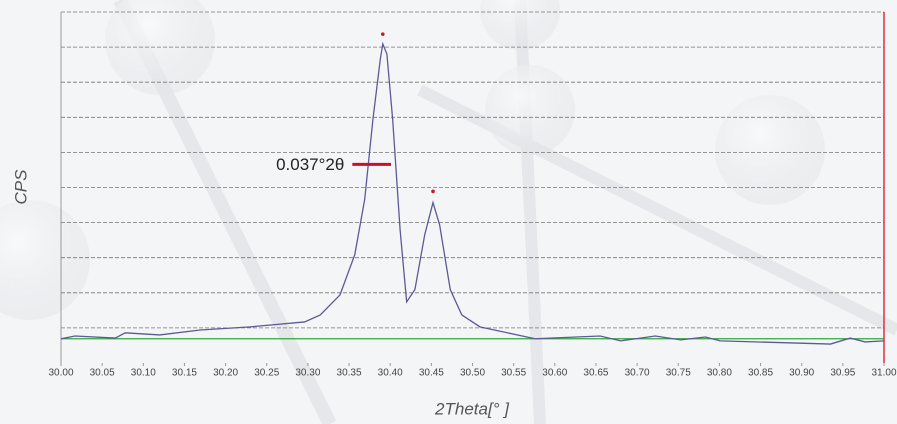 This screenshot has width=897, height=424. I want to click on x-tick-label: 30.20, so click(225, 373).